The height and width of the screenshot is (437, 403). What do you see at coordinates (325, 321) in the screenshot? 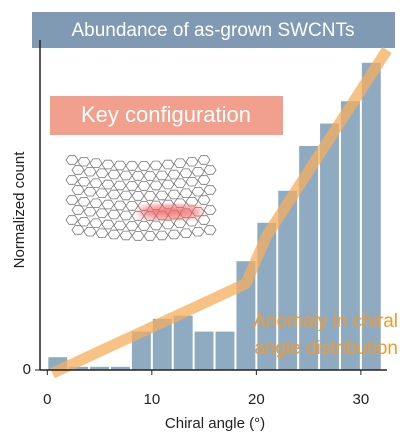
I see `annotation: Anomaly in chiral` at bounding box center [325, 321].